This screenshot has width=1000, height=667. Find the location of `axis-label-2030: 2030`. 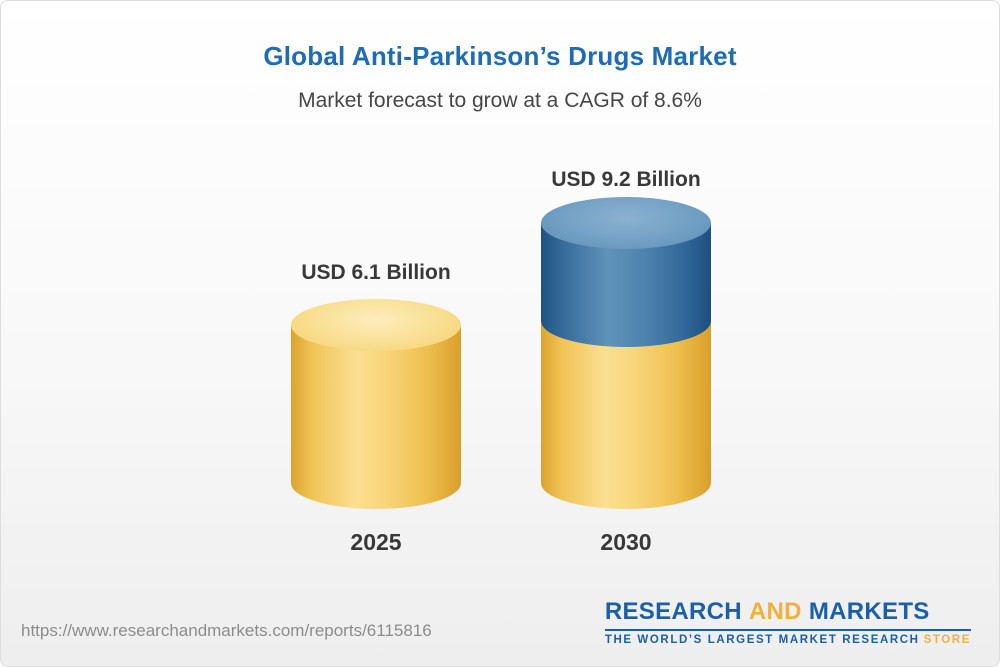

axis-label-2030: 2030 is located at coordinates (626, 542).